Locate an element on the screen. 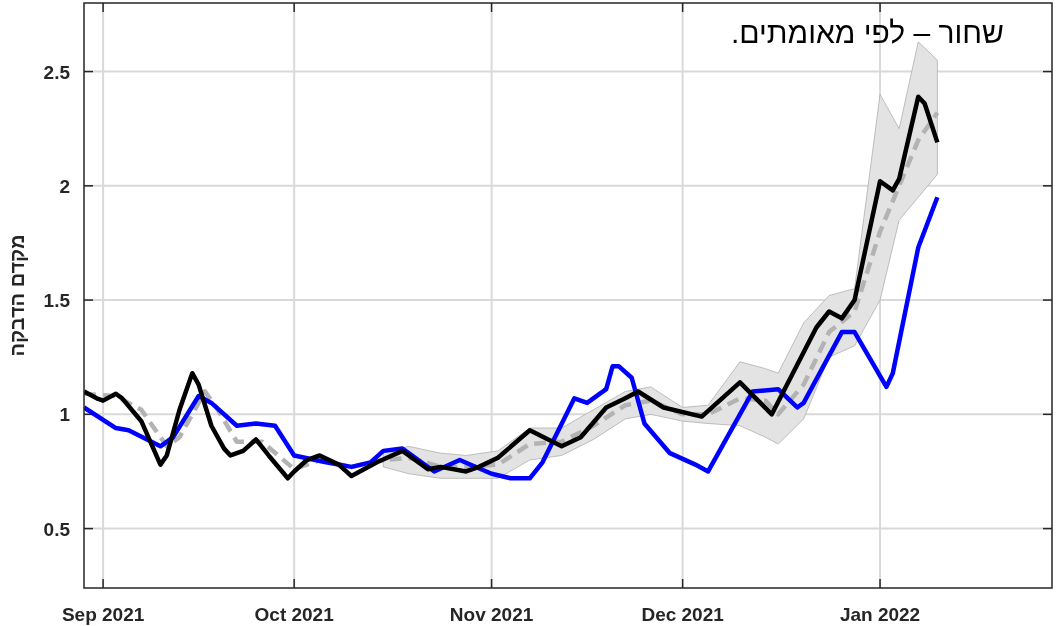 Image resolution: width=1056 pixels, height=626 pixels. annotation: שחור – לפי מאומתים. is located at coordinates (867, 32).